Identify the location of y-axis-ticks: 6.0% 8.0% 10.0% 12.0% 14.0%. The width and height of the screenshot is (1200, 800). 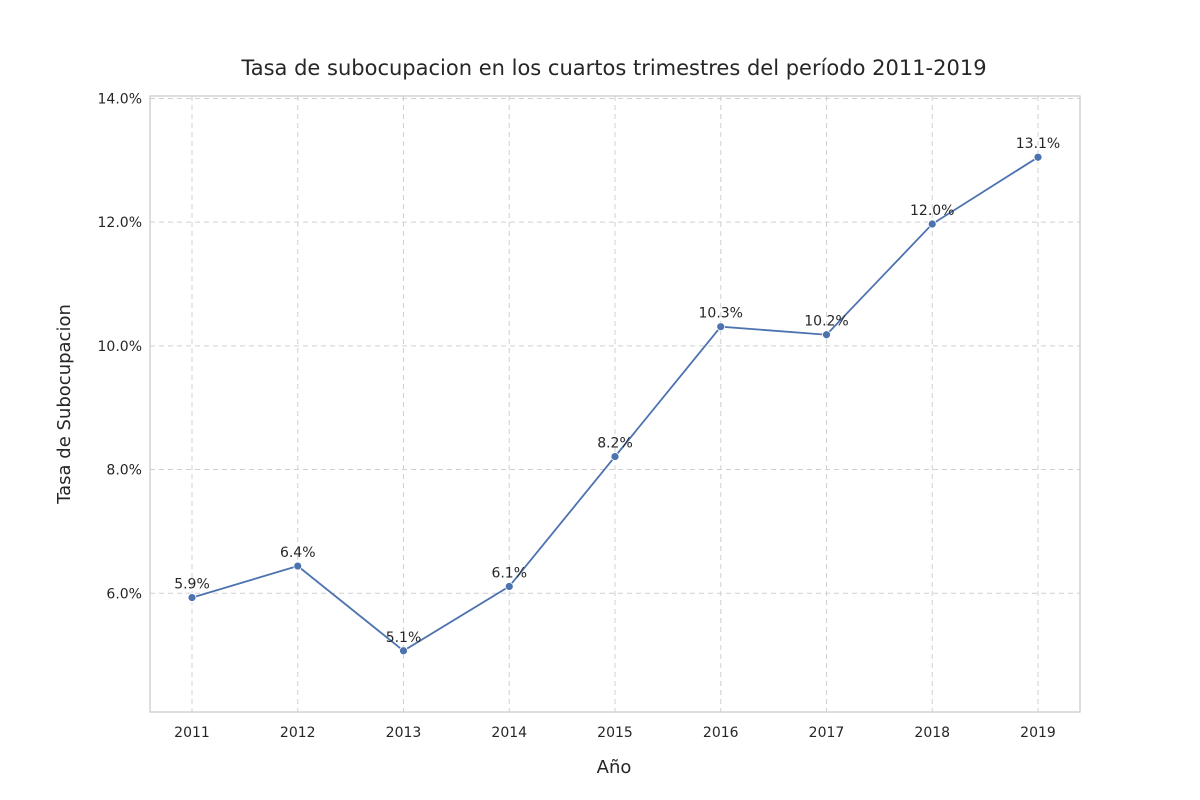
(120, 346).